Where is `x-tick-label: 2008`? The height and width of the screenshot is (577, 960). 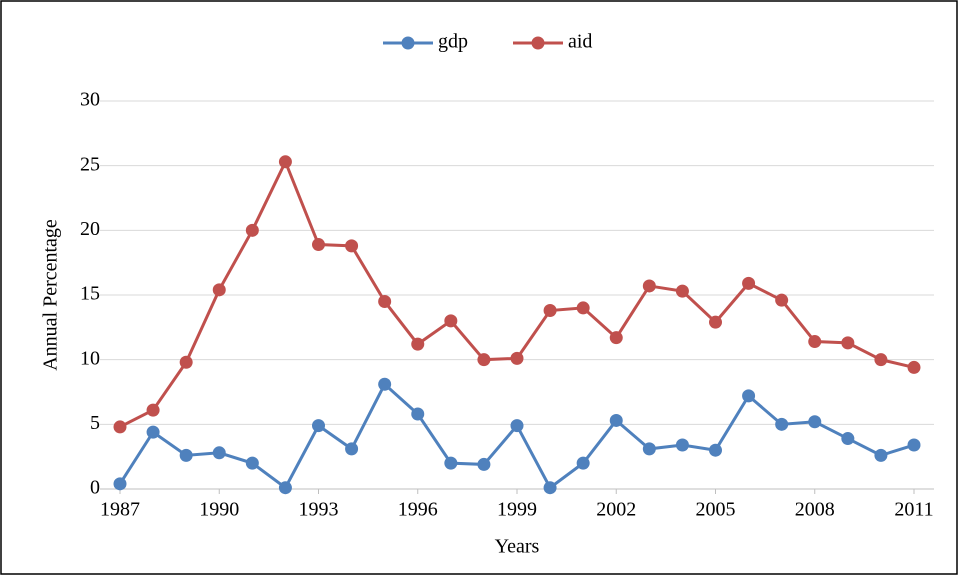 x-tick-label: 2008 is located at coordinates (815, 510).